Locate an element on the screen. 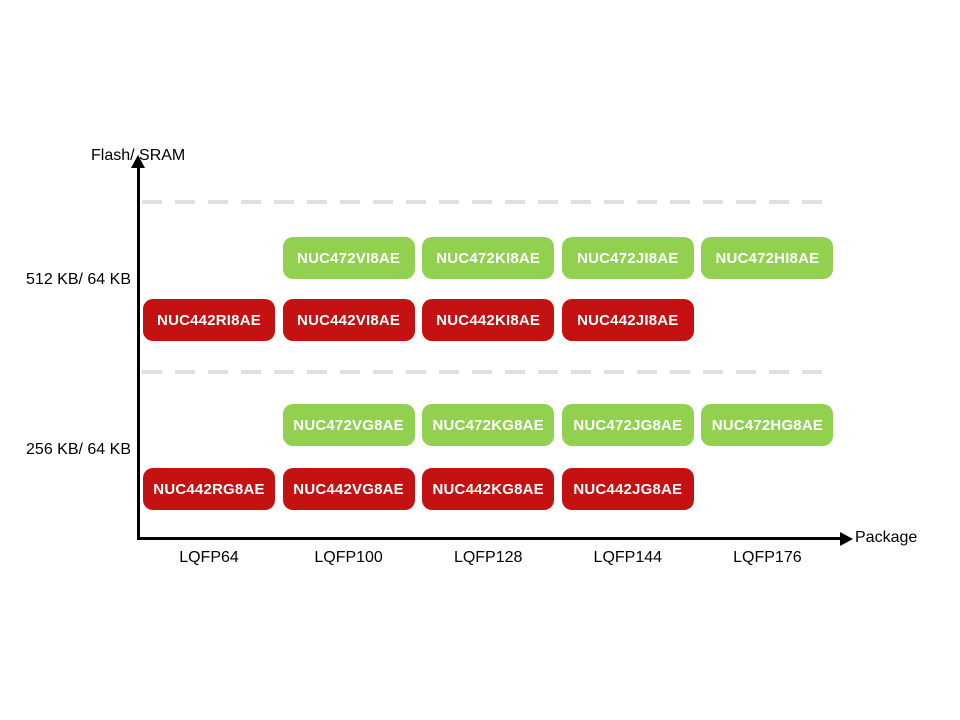  x-axis-title: Package is located at coordinates (886, 537).